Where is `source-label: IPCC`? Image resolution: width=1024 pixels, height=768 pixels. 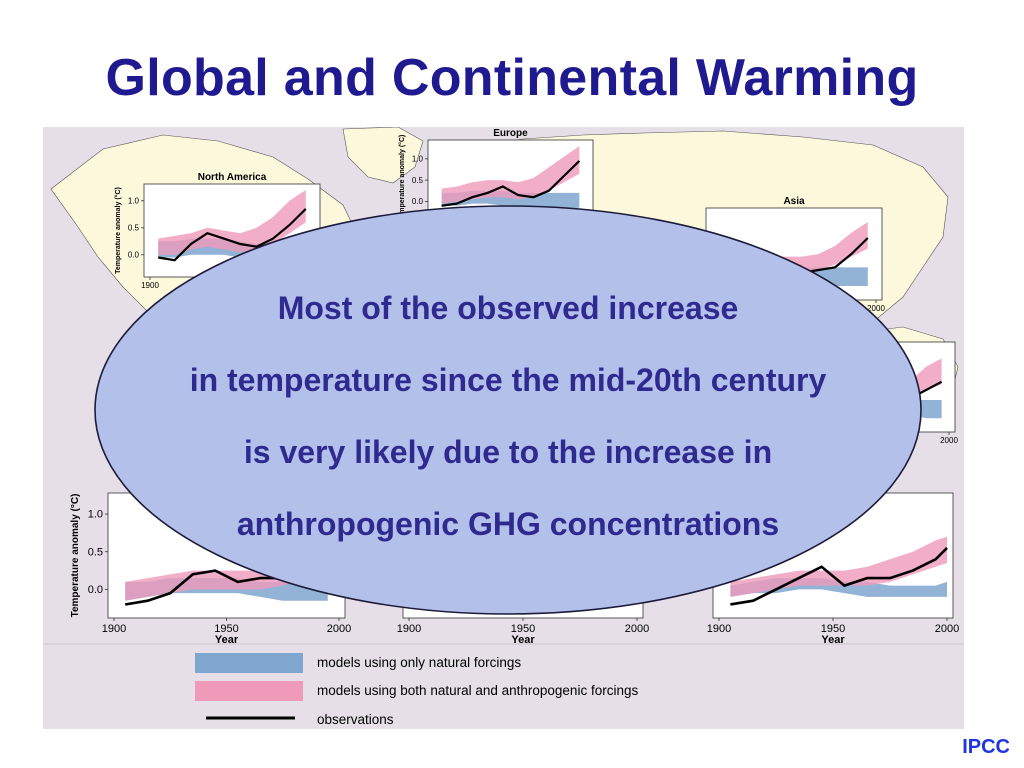
source-label: IPCC is located at coordinates (986, 747).